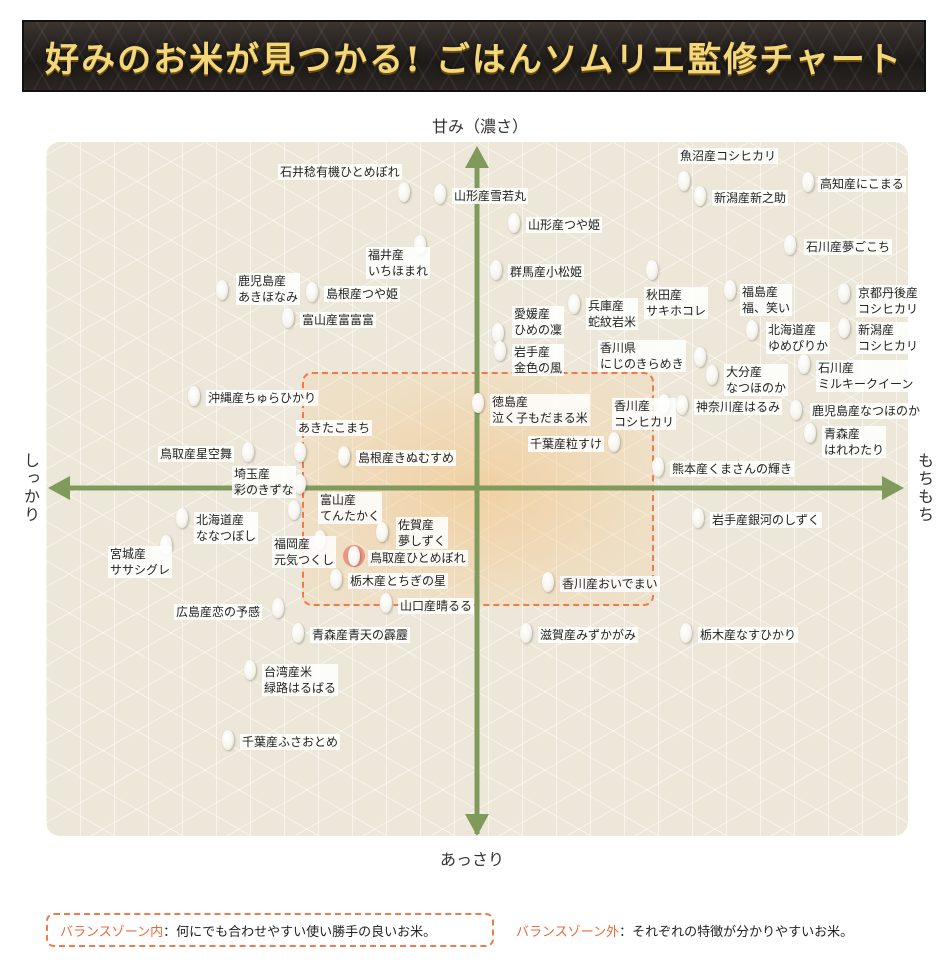 This screenshot has width=950, height=970. I want to click on rice-variety-label: 香川産おいでまい, so click(610, 584).